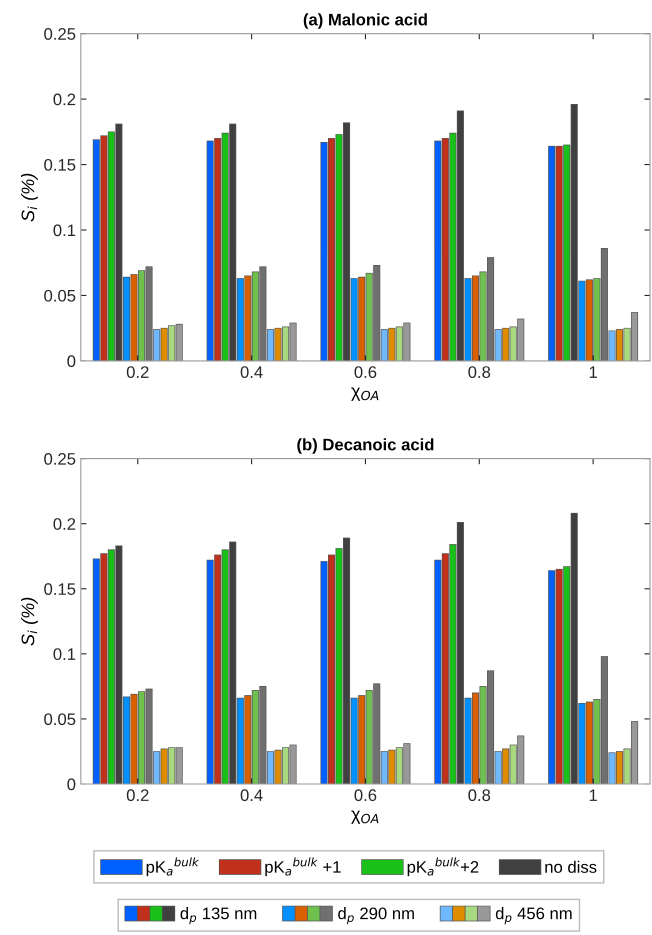 The width and height of the screenshot is (652, 935). Describe the element at coordinates (218, 915) in the screenshot. I see `text: d$_{p}$ 135 nm` at that location.